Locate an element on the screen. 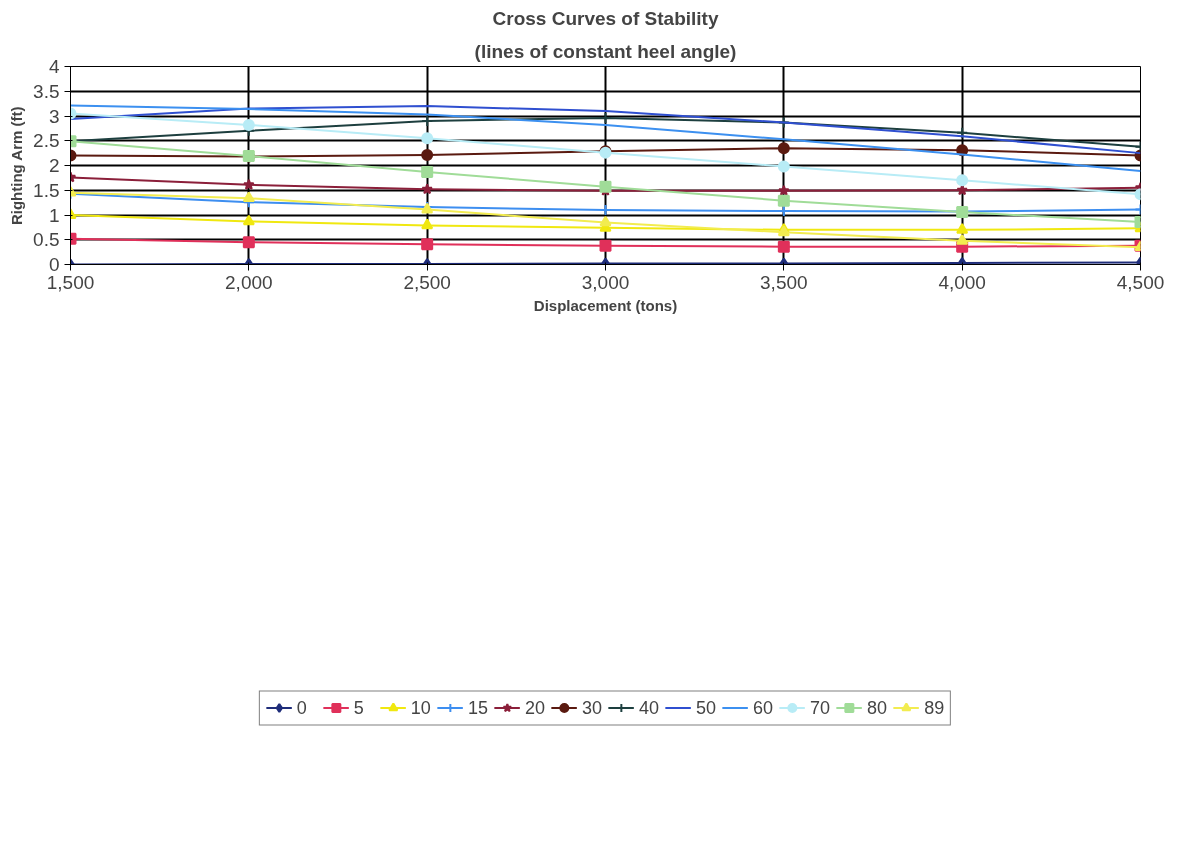 Image resolution: width=1185 pixels, height=862 pixels. y-tick-label: 0.5 is located at coordinates (46, 240).